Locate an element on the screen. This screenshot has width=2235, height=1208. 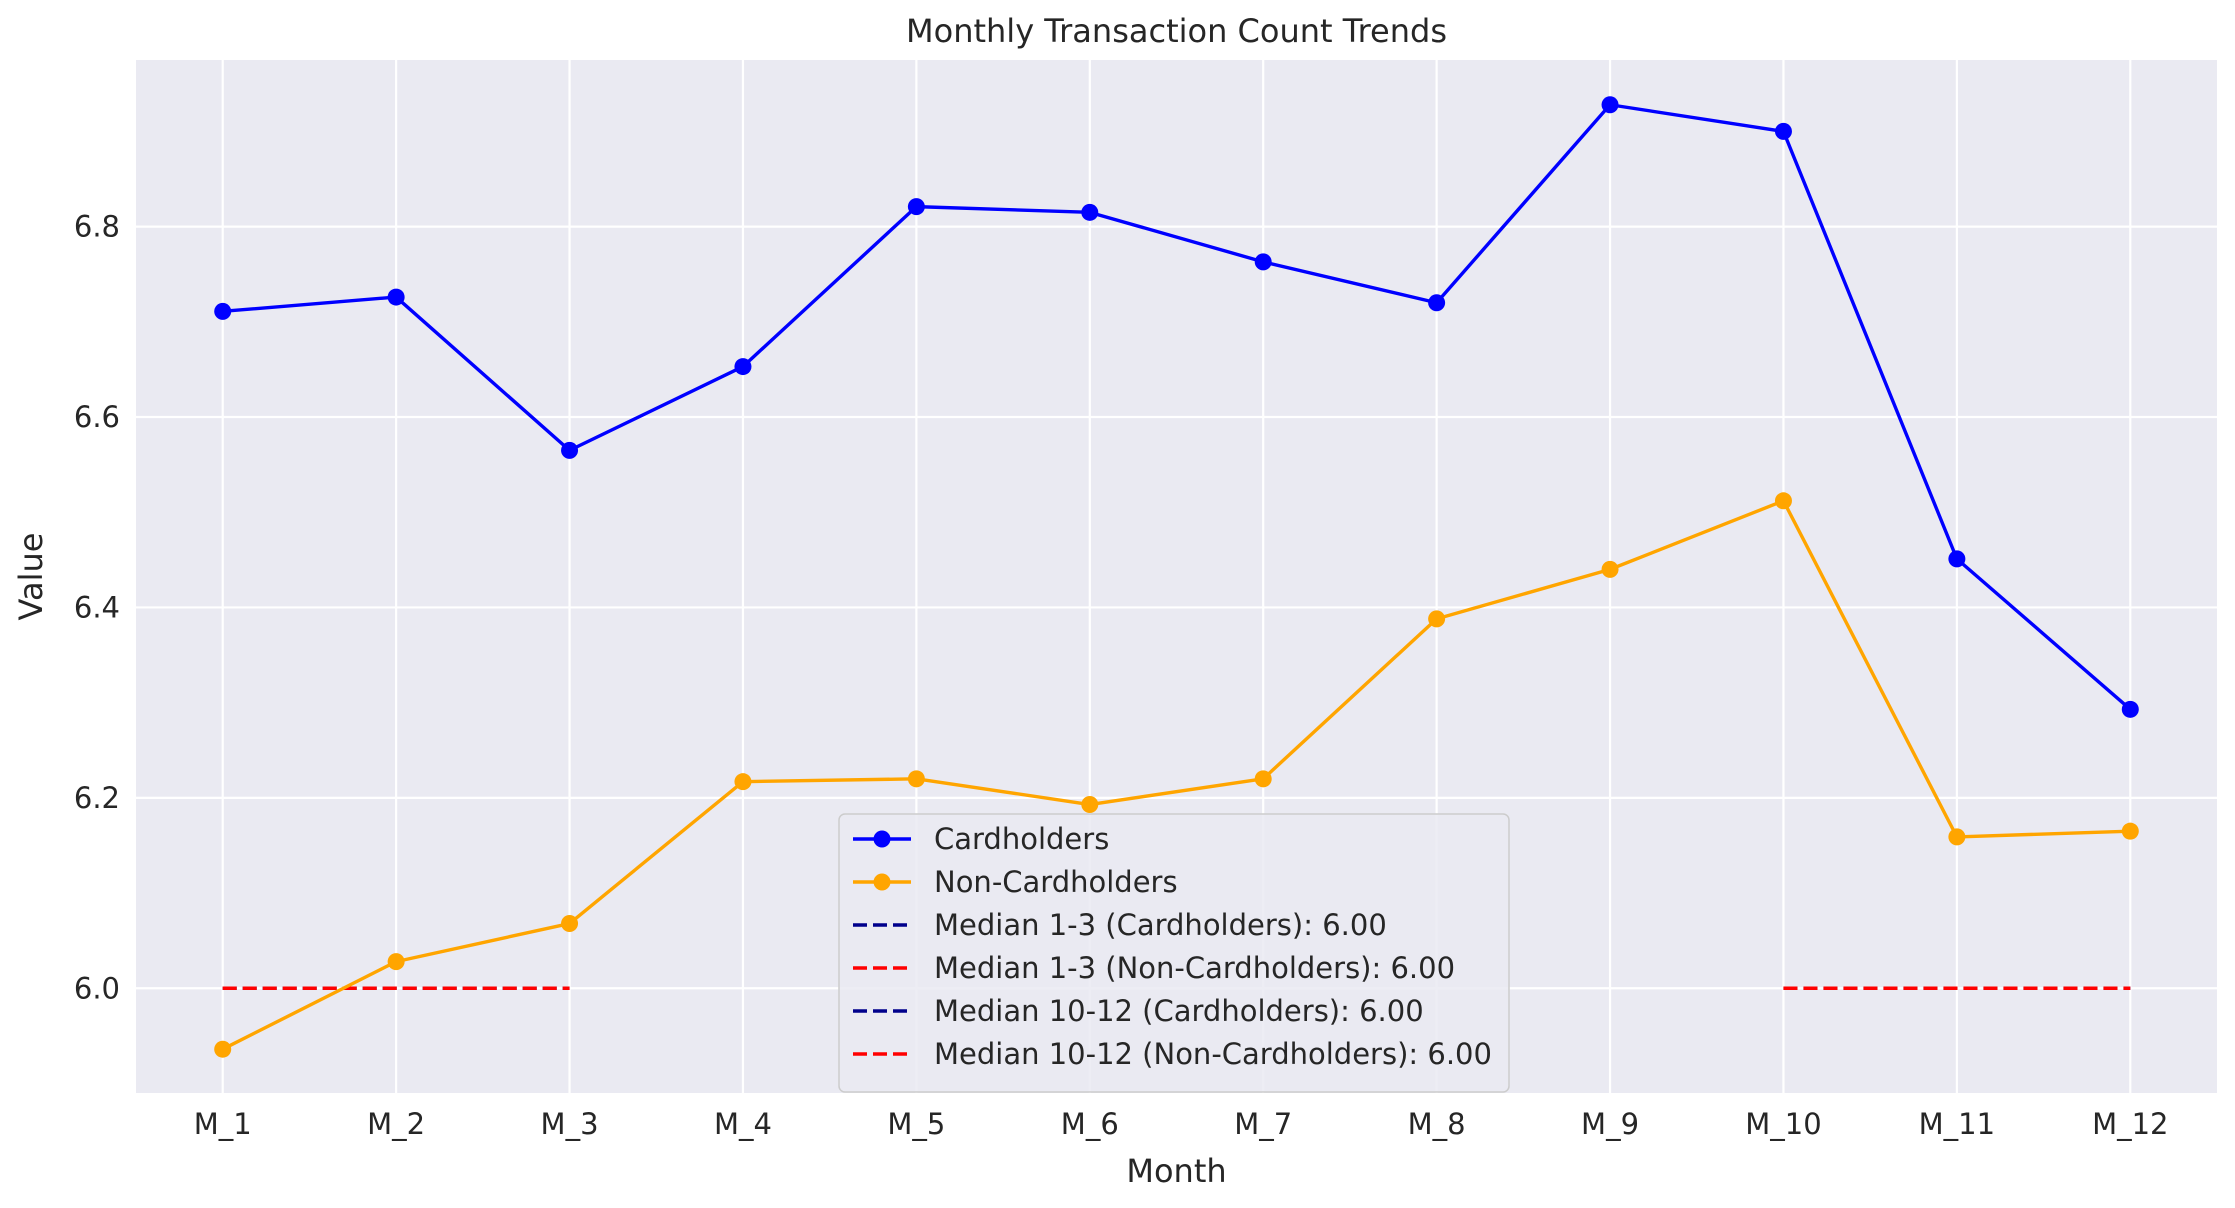
legend-item: Median 1-3 (Non-Cardholders): 6.00 is located at coordinates (1154, 968).